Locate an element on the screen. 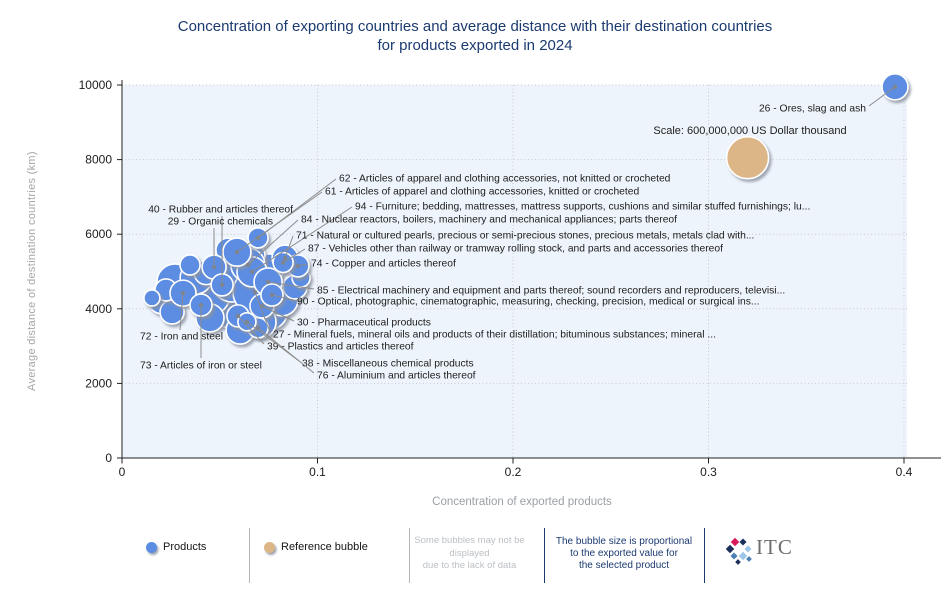  products-legend-icon is located at coordinates (151, 547).